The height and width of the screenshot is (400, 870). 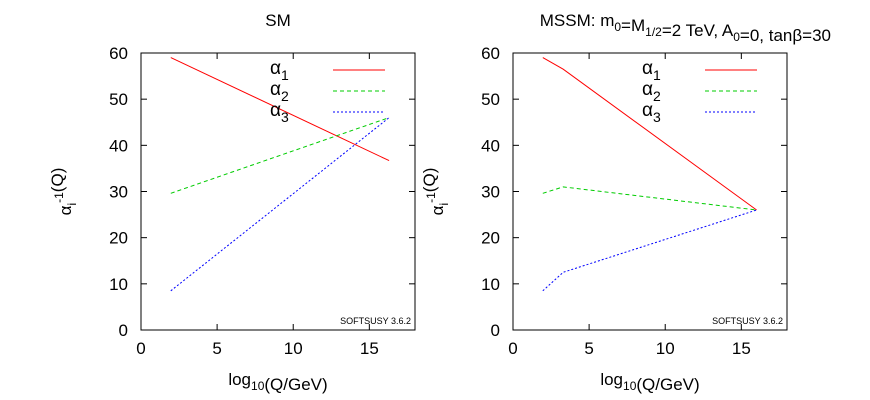 I want to click on chart-title: SM, so click(x=278, y=20).